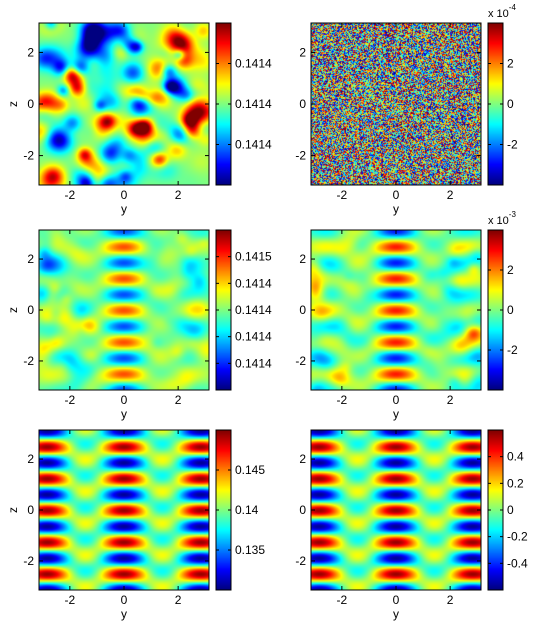  Describe the element at coordinates (253, 257) in the screenshot. I see `colorbar-tick-label: 0.1415` at that location.